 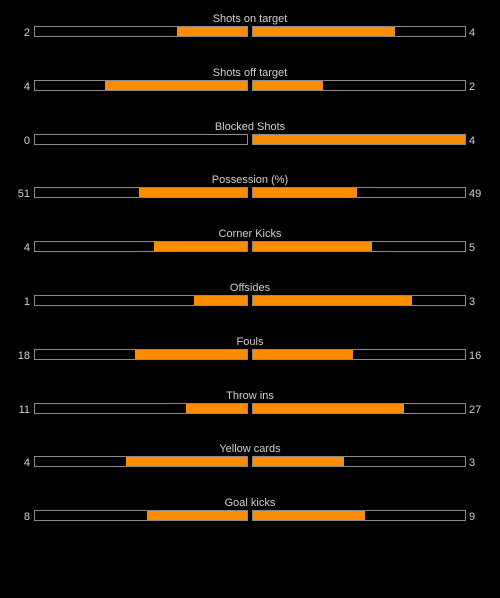 What do you see at coordinates (475, 194) in the screenshot?
I see `away-value: 49` at bounding box center [475, 194].